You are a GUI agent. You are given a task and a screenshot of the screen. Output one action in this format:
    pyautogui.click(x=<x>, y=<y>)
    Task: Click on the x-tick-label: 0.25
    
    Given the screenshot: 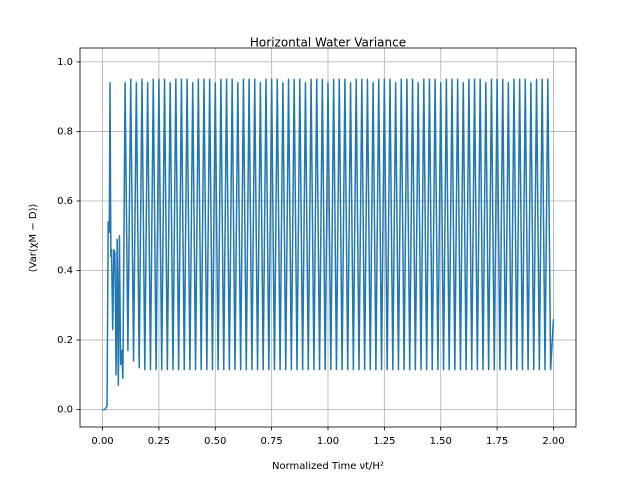 What is the action you would take?
    pyautogui.click(x=159, y=441)
    